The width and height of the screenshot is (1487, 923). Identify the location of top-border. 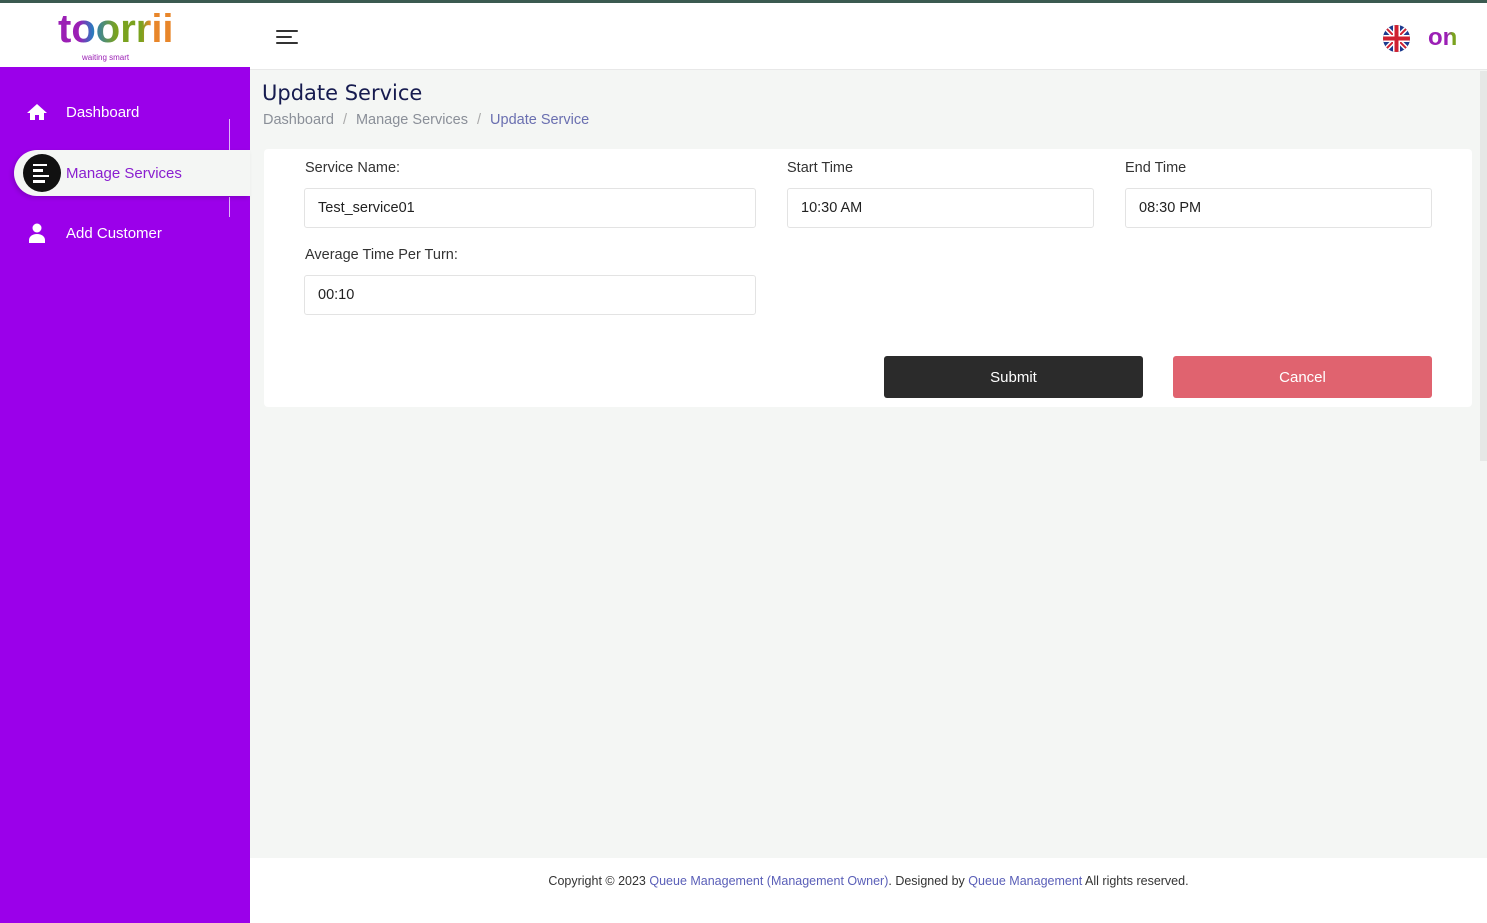
(743, 1).